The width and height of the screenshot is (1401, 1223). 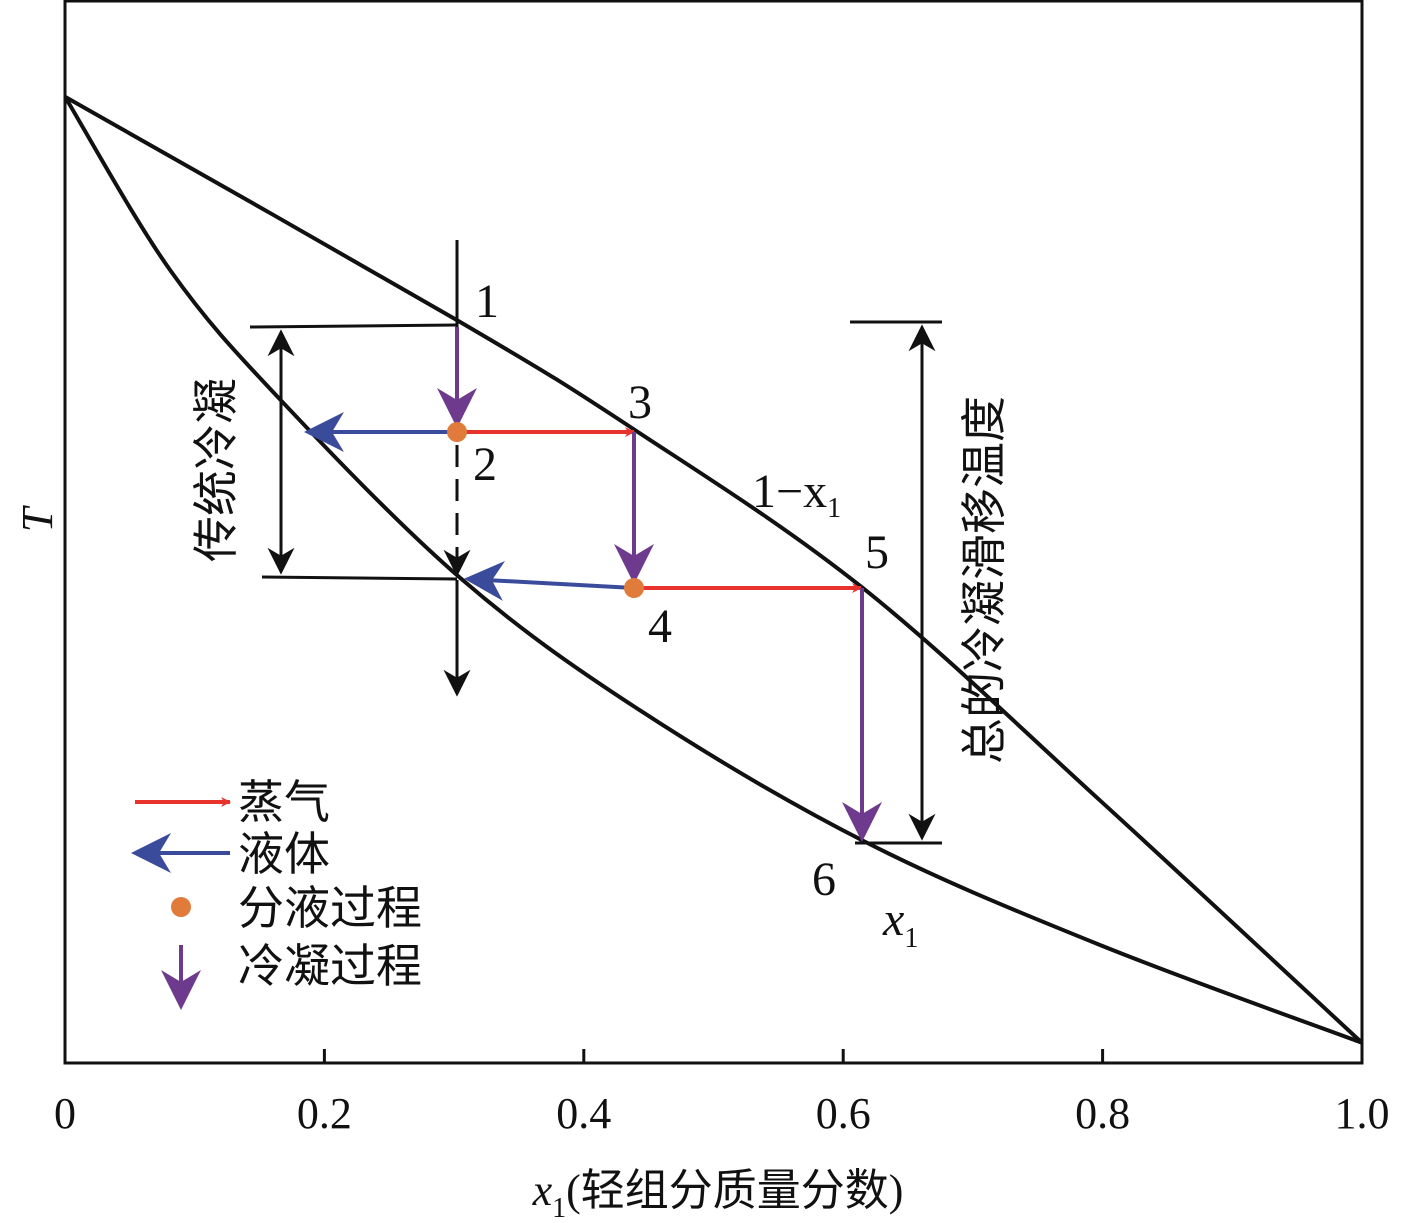 I want to click on legend-liquid-label: 液体, so click(x=284, y=854).